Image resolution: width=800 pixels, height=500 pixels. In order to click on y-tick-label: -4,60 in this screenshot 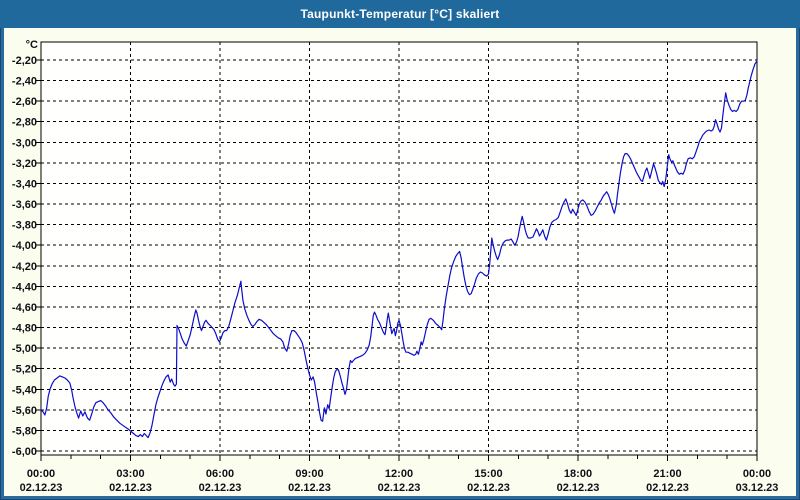, I will do `click(24, 308)`.